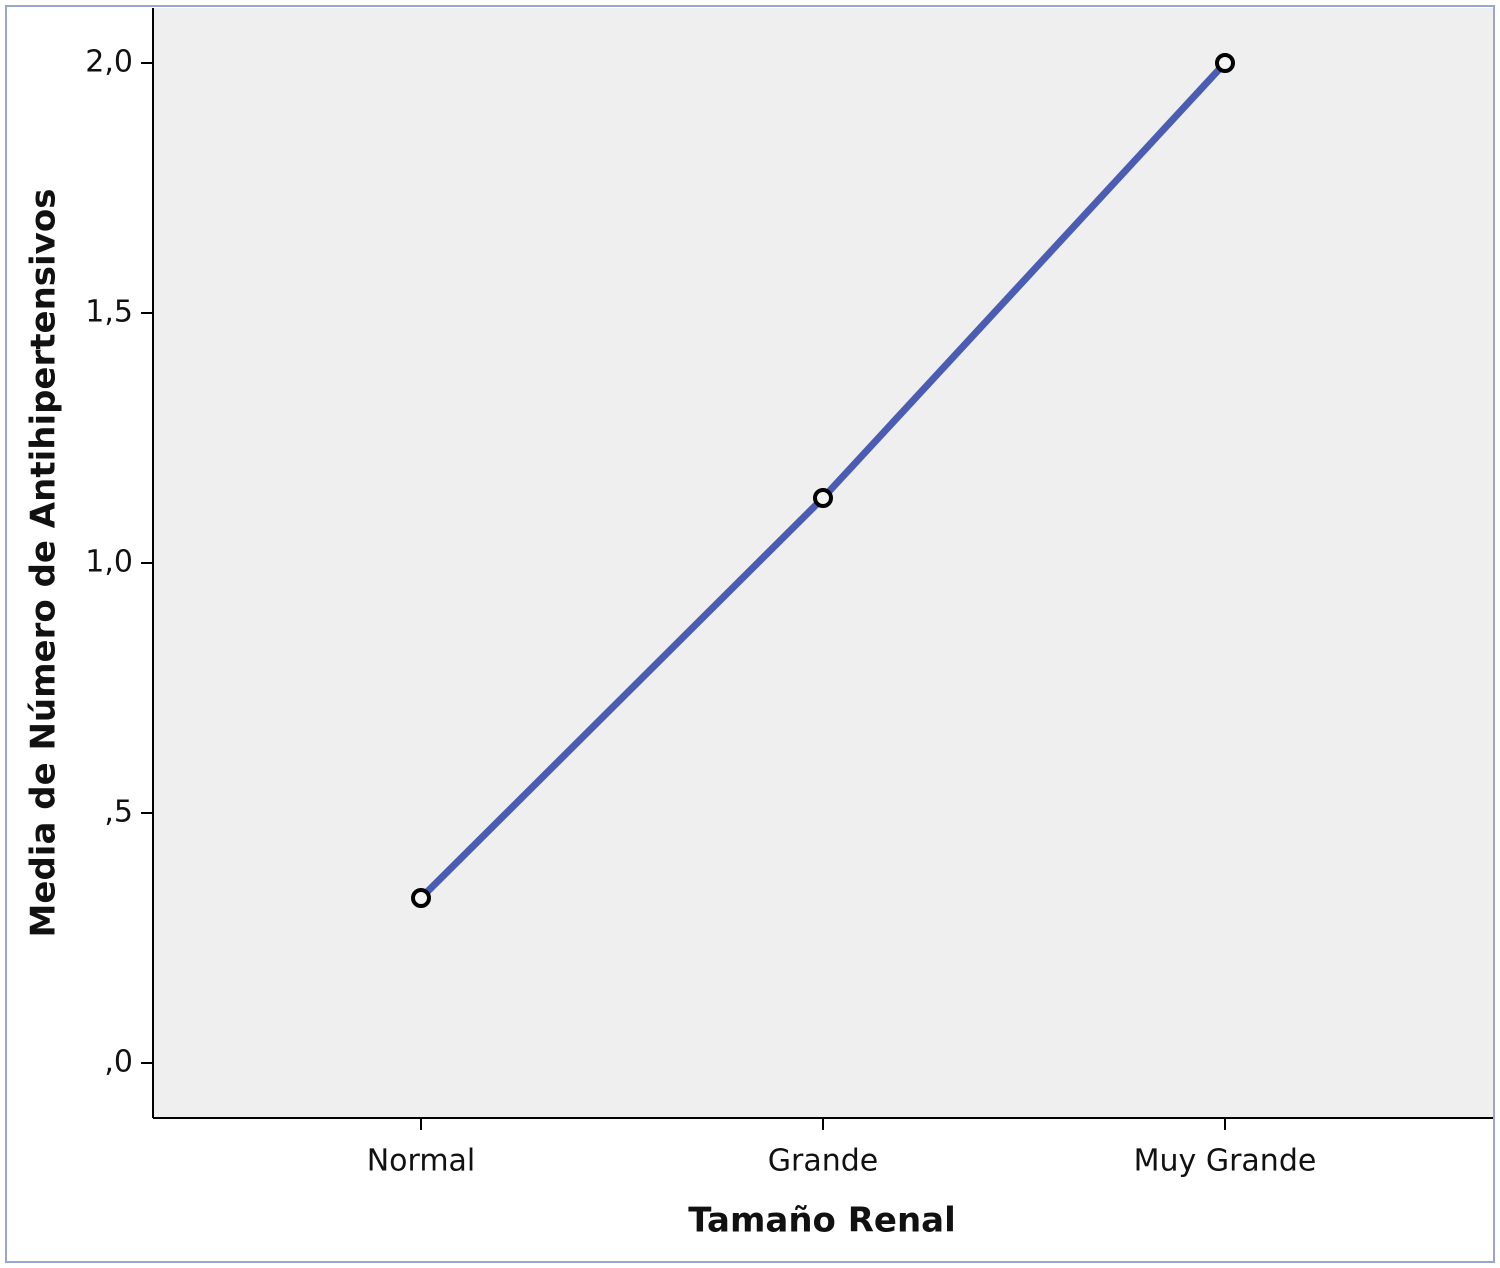 This screenshot has width=1500, height=1268. Describe the element at coordinates (109, 312) in the screenshot. I see `y-tick-label: 1,5` at that location.